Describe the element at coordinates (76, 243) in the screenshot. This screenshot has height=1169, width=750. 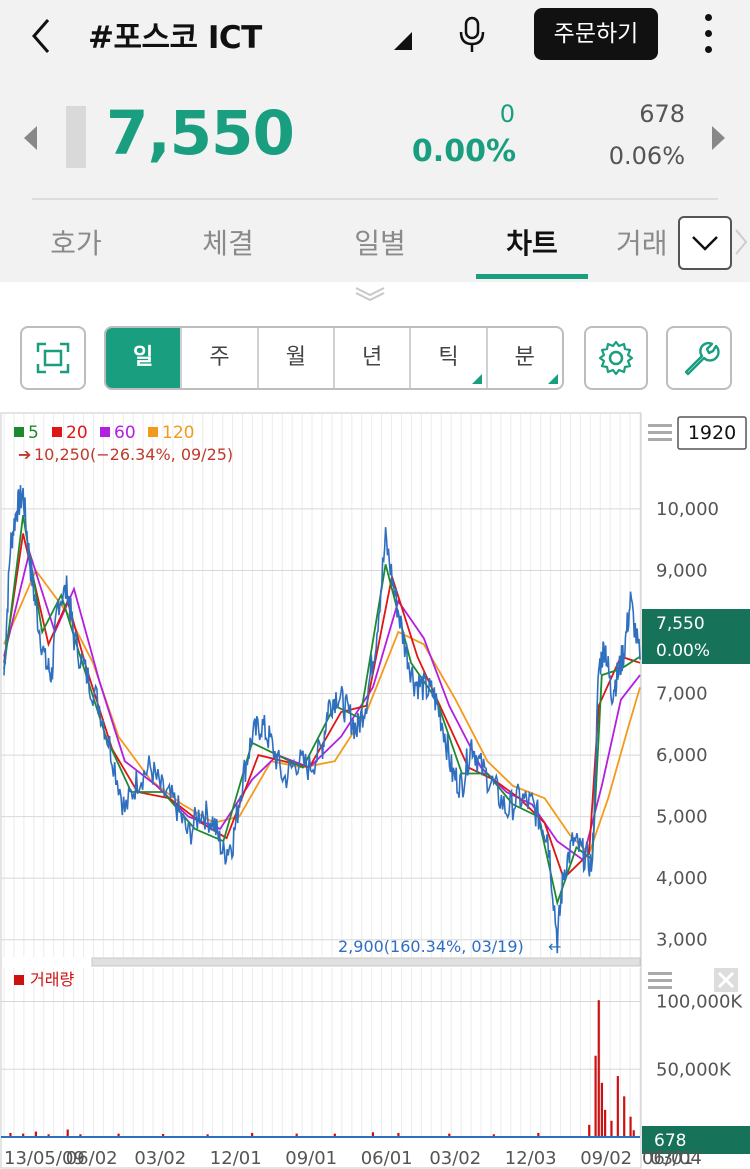
I see `tab-hoga: 호가` at that location.